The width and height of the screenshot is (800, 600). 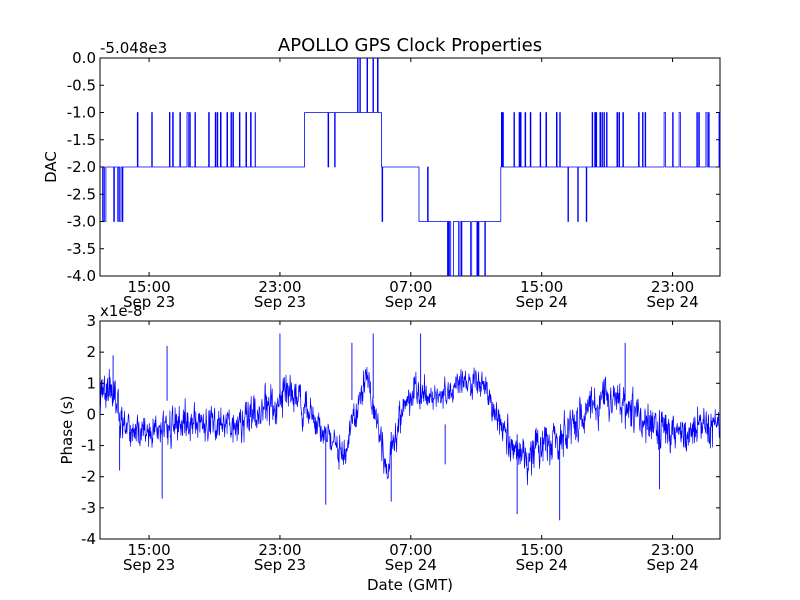 I want to click on y-tick-label: -3, so click(x=88, y=508).